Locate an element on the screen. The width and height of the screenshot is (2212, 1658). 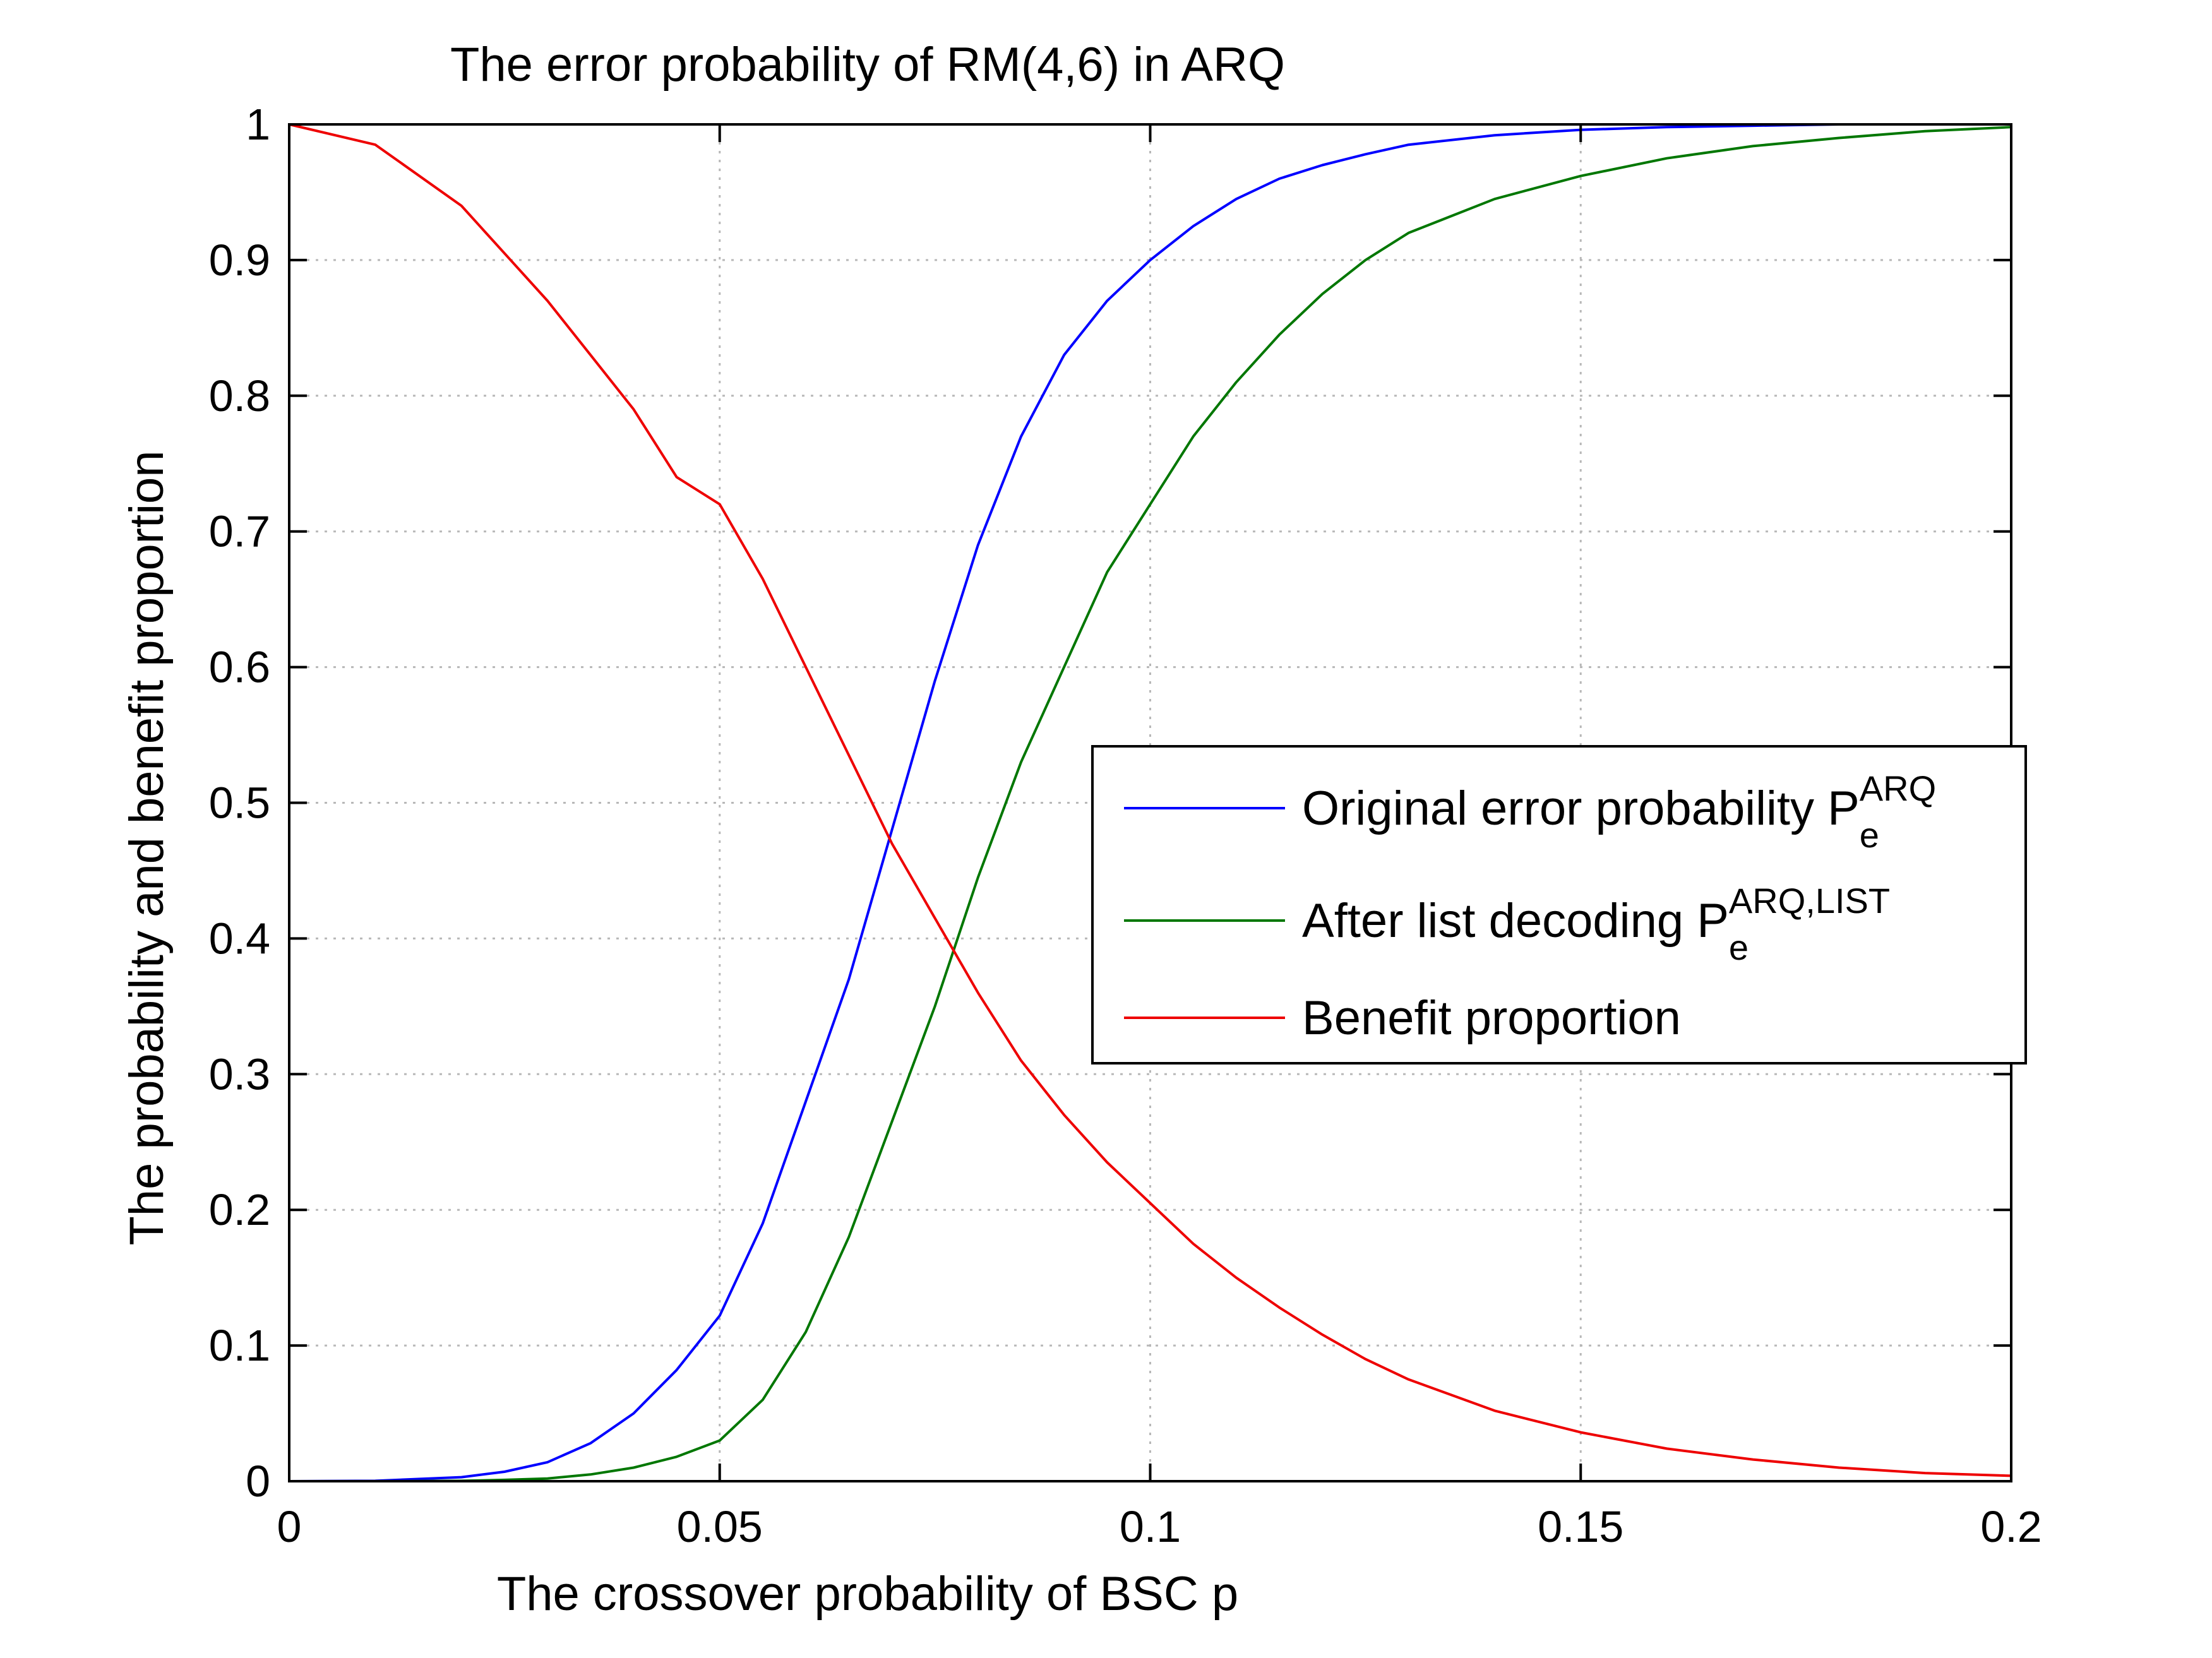
legend-label-main: Benefit proportion is located at coordinates (1491, 1018).